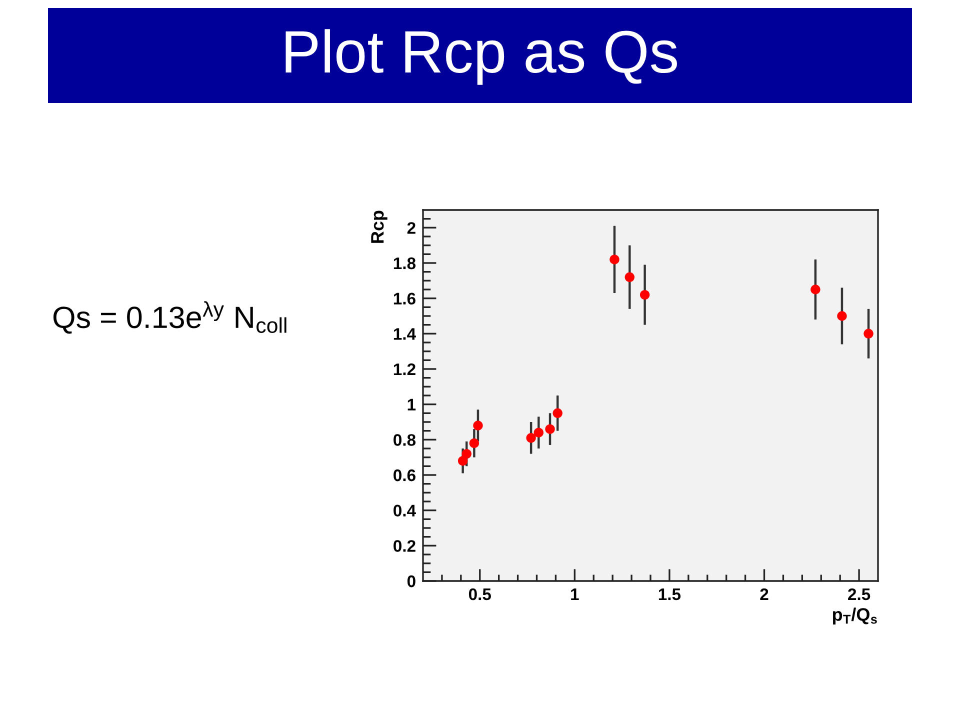  What do you see at coordinates (405, 475) in the screenshot?
I see `y-tick-label: 0.6` at bounding box center [405, 475].